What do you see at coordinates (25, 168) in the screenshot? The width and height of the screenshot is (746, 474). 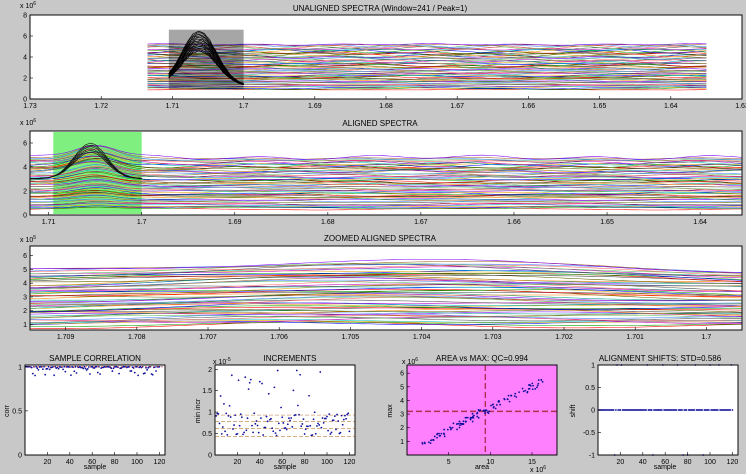 I see `aligned-ytick-label-2: 4` at bounding box center [25, 168].